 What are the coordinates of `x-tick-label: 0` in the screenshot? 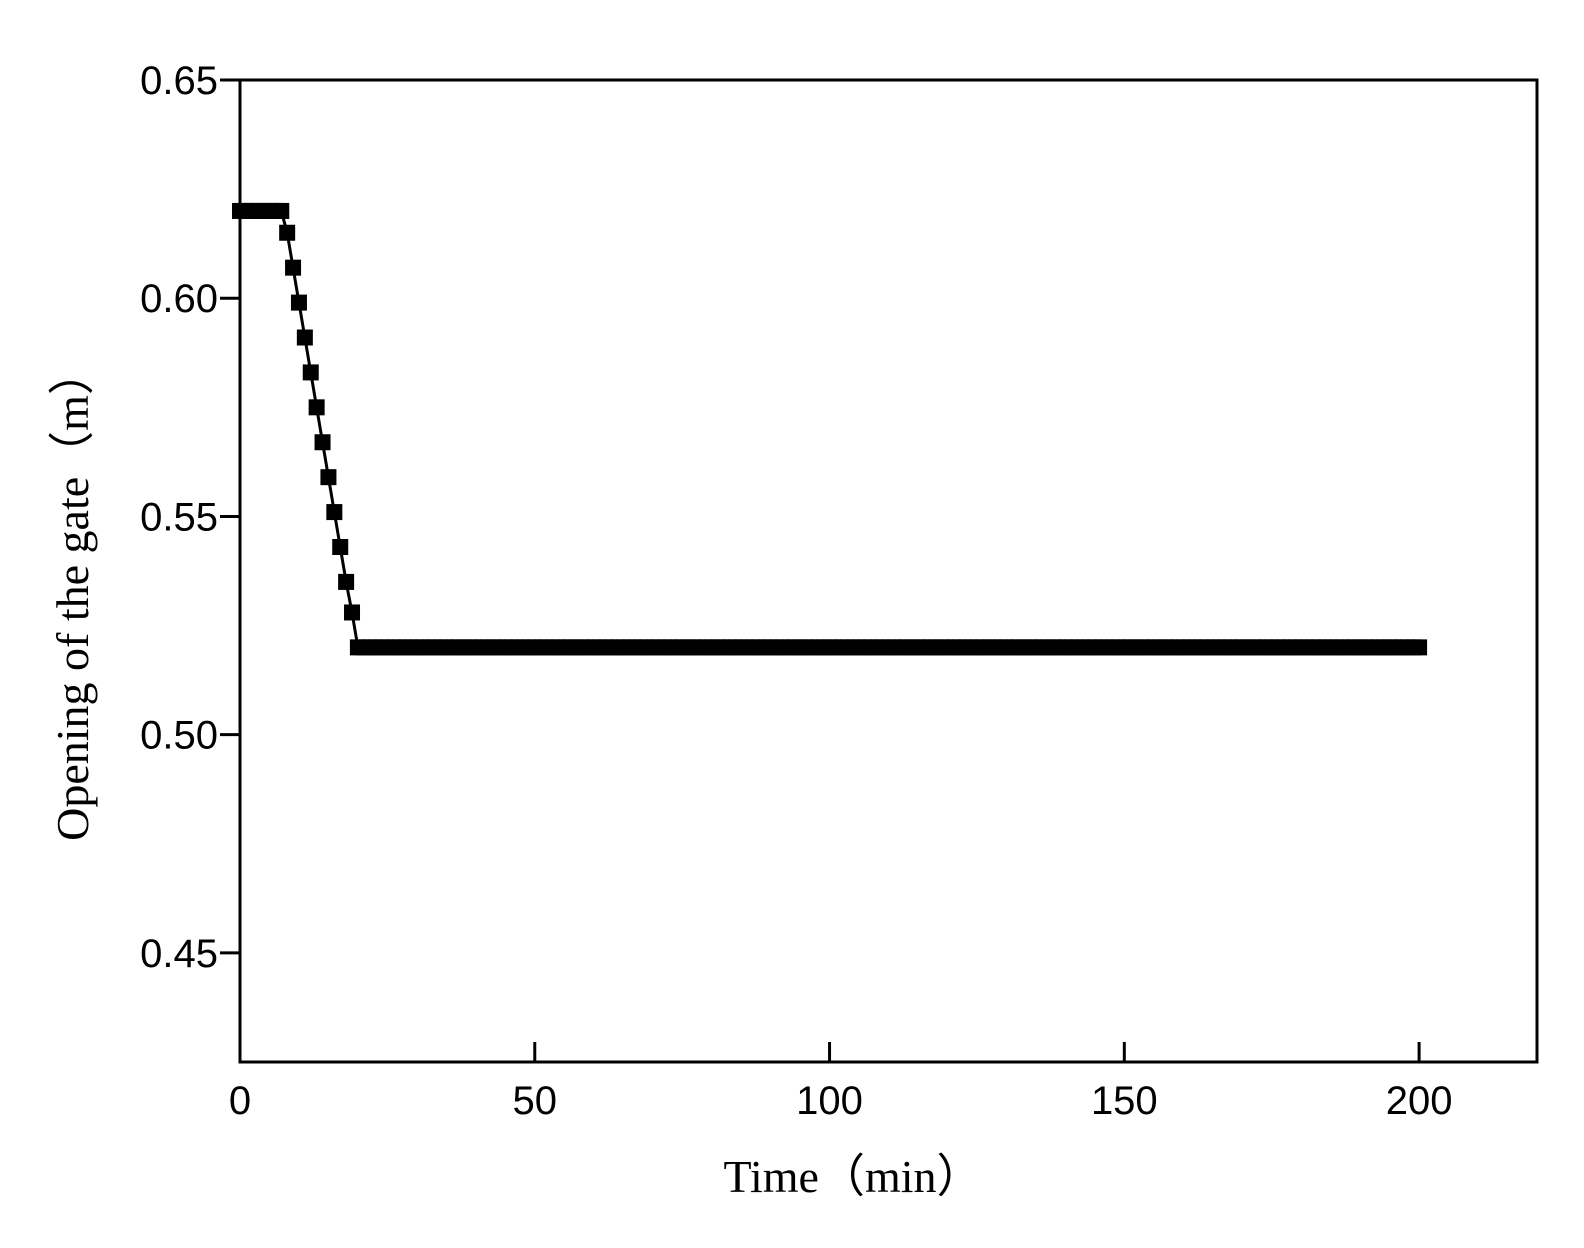 It's located at (240, 1101).